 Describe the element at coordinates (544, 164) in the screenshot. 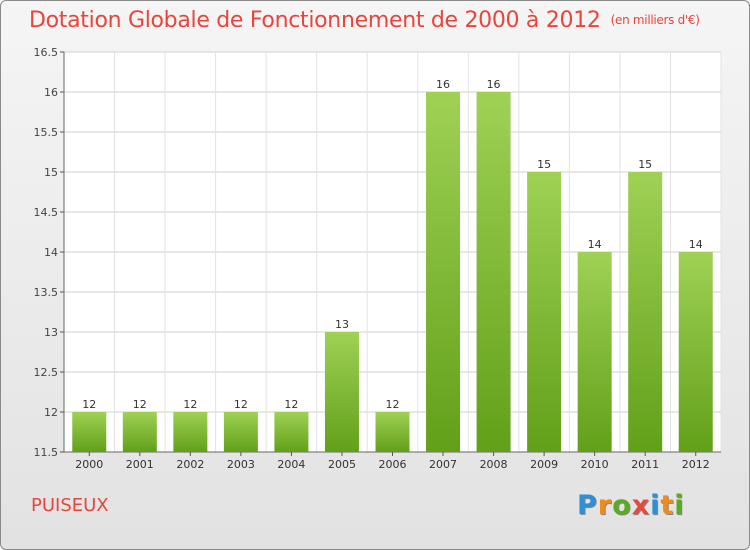

I see `data-label-2009: 15` at that location.